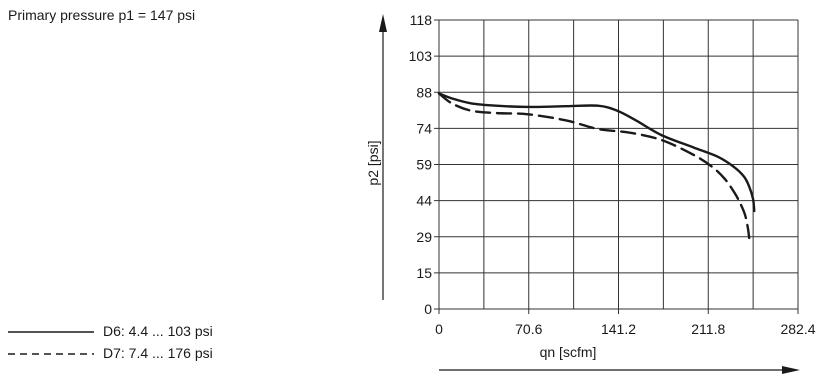  What do you see at coordinates (51, 354) in the screenshot?
I see `legend-swatch-dashed` at bounding box center [51, 354].